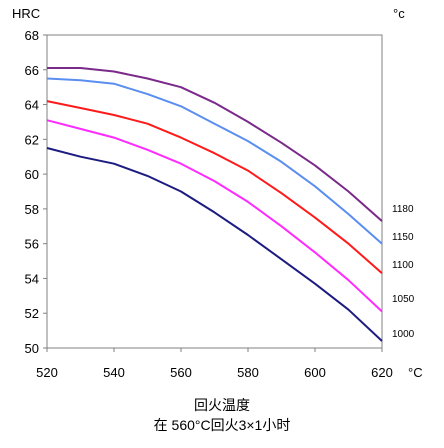  I want to click on y-tick-label: 60, so click(32, 174).